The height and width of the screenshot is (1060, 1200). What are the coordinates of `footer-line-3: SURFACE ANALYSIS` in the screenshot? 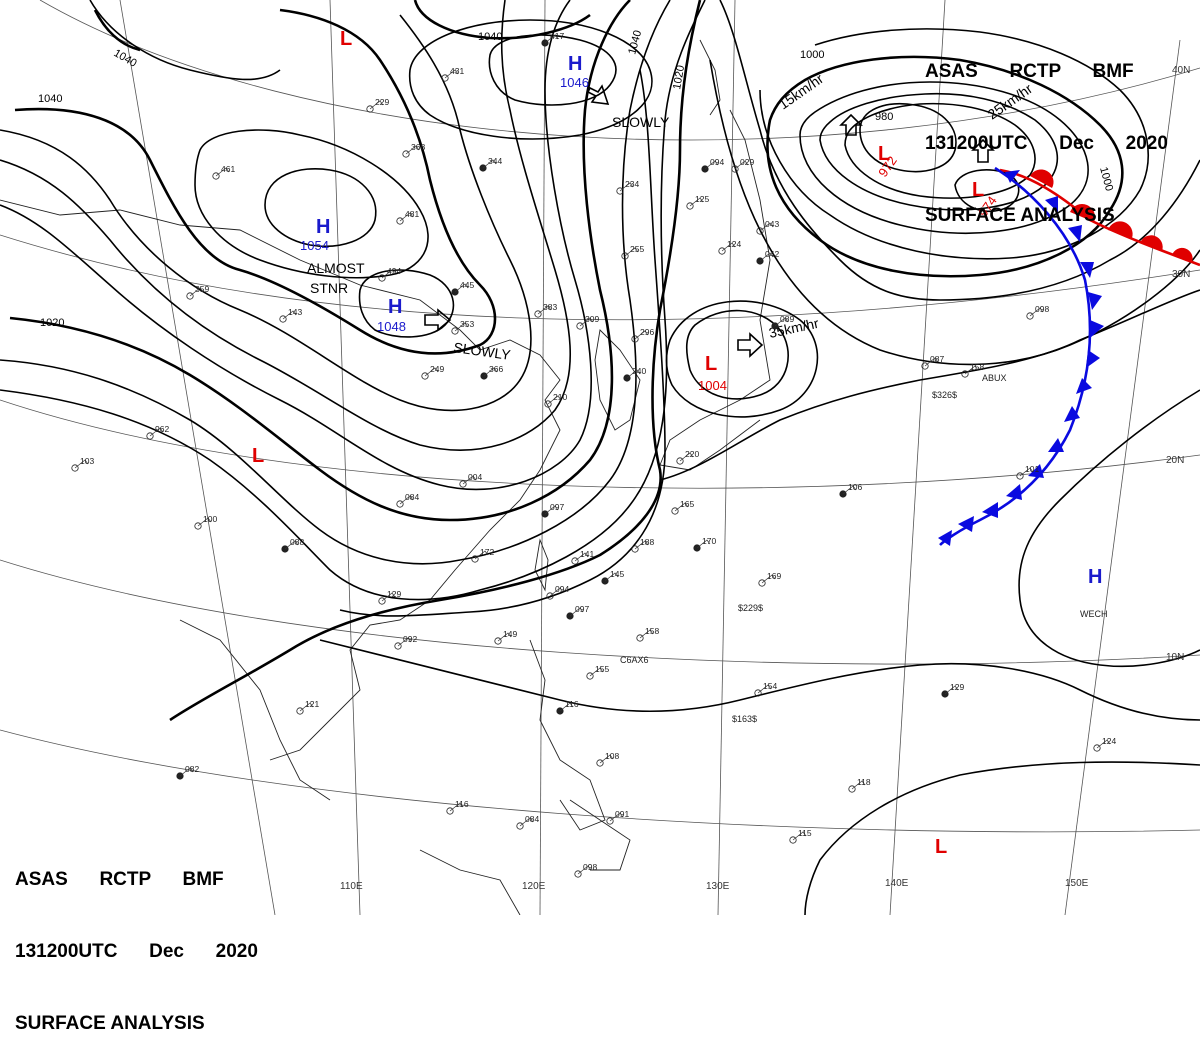 It's located at (110, 1023).